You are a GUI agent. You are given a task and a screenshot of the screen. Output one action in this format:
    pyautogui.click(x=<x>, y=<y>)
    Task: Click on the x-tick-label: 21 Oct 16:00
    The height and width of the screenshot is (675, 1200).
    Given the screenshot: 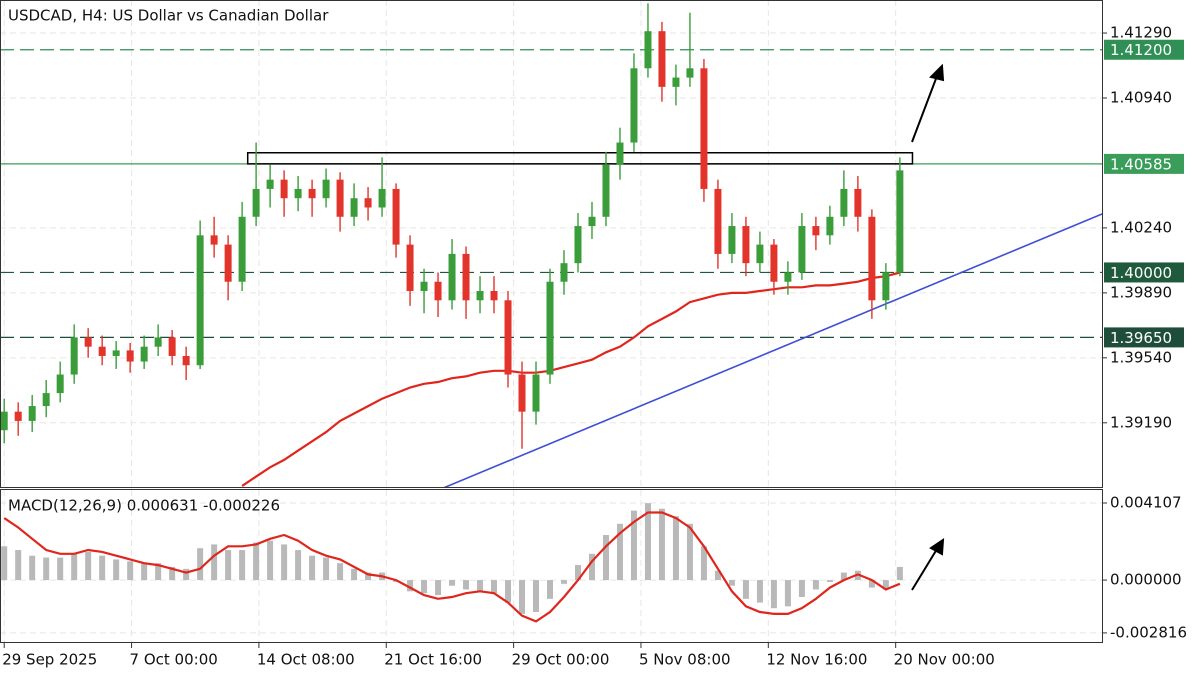 What is the action you would take?
    pyautogui.click(x=433, y=660)
    